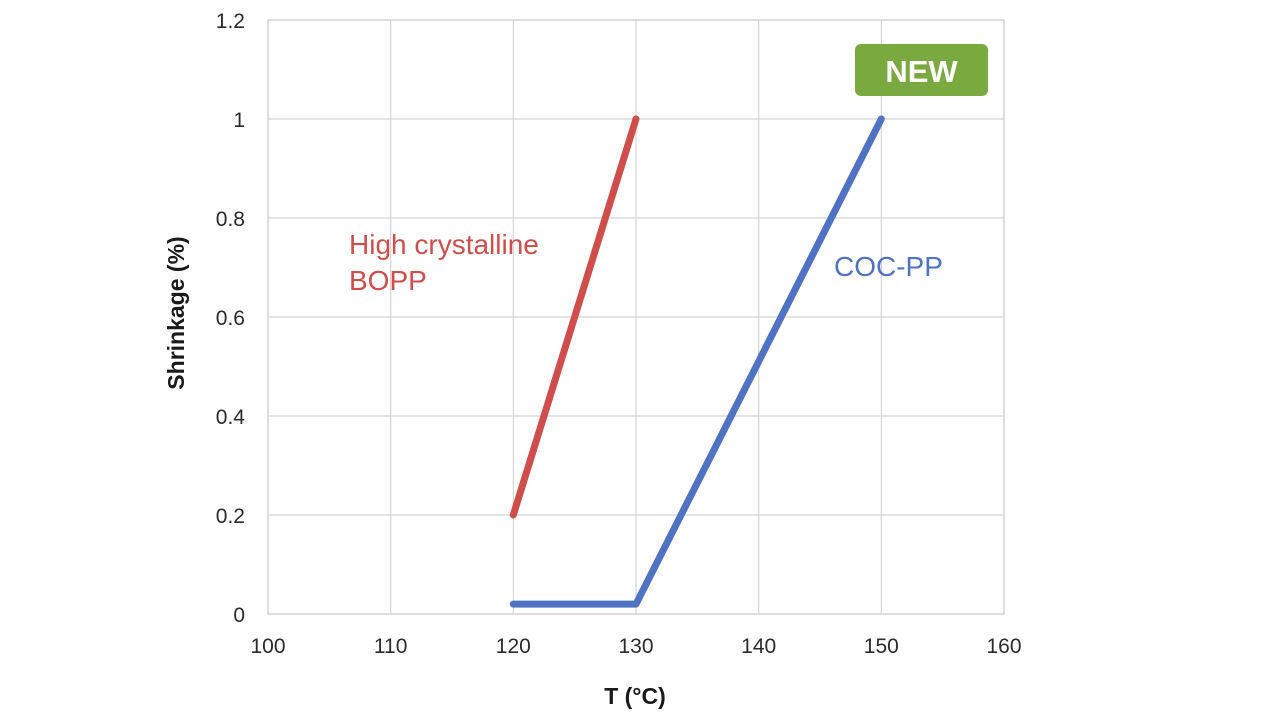  I want to click on series-label-line: COC-PP, so click(888, 266).